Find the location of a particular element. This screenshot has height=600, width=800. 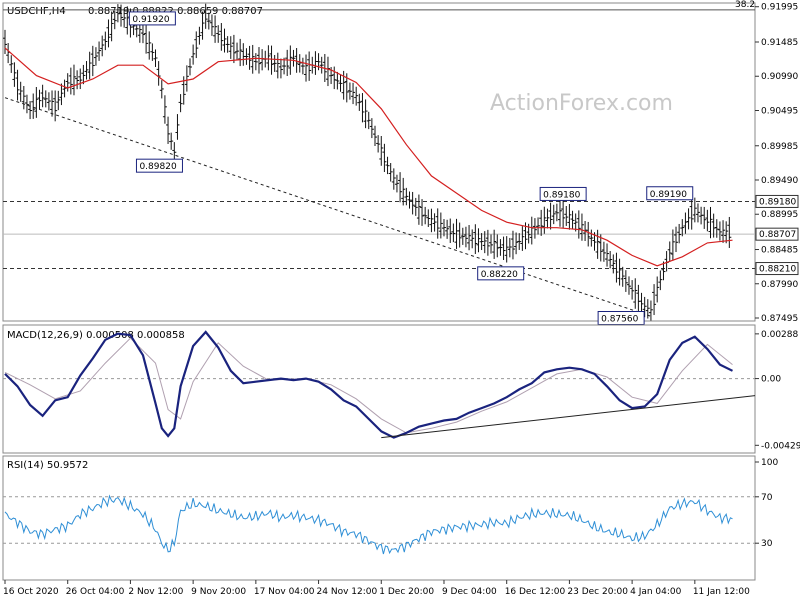

macd-y-tick-label: -0.004298 is located at coordinates (780, 446).